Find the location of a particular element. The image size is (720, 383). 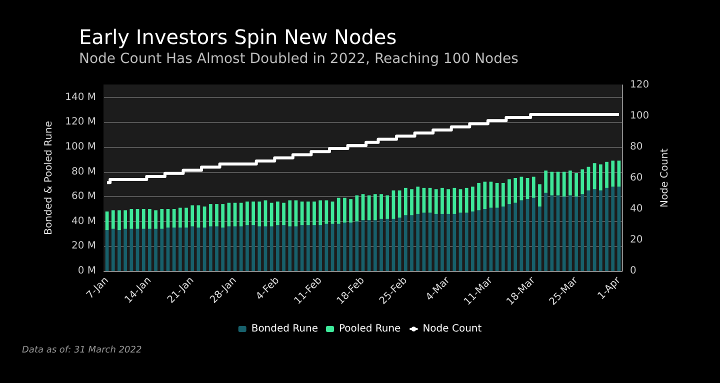

y-tick-label: 0 M is located at coordinates (87, 271).